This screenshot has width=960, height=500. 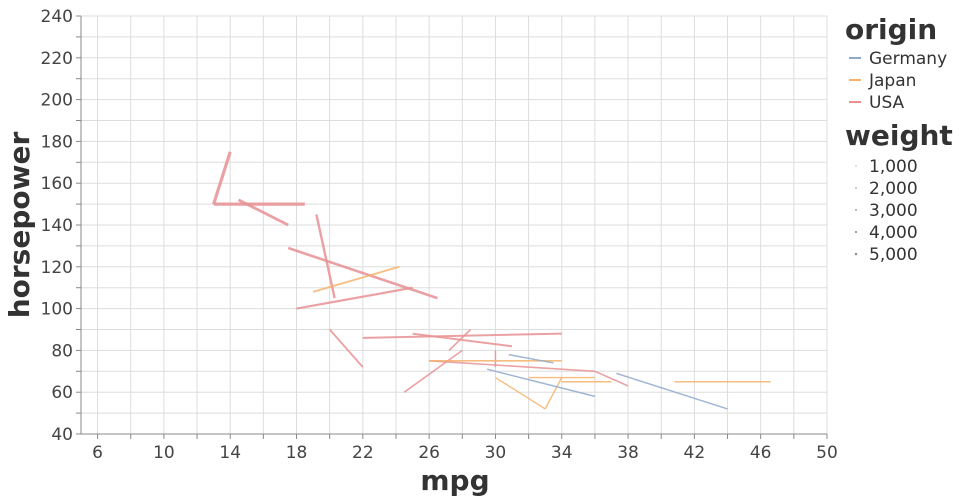 What do you see at coordinates (893, 255) in the screenshot?
I see `legend-size-label: 5,000` at bounding box center [893, 255].